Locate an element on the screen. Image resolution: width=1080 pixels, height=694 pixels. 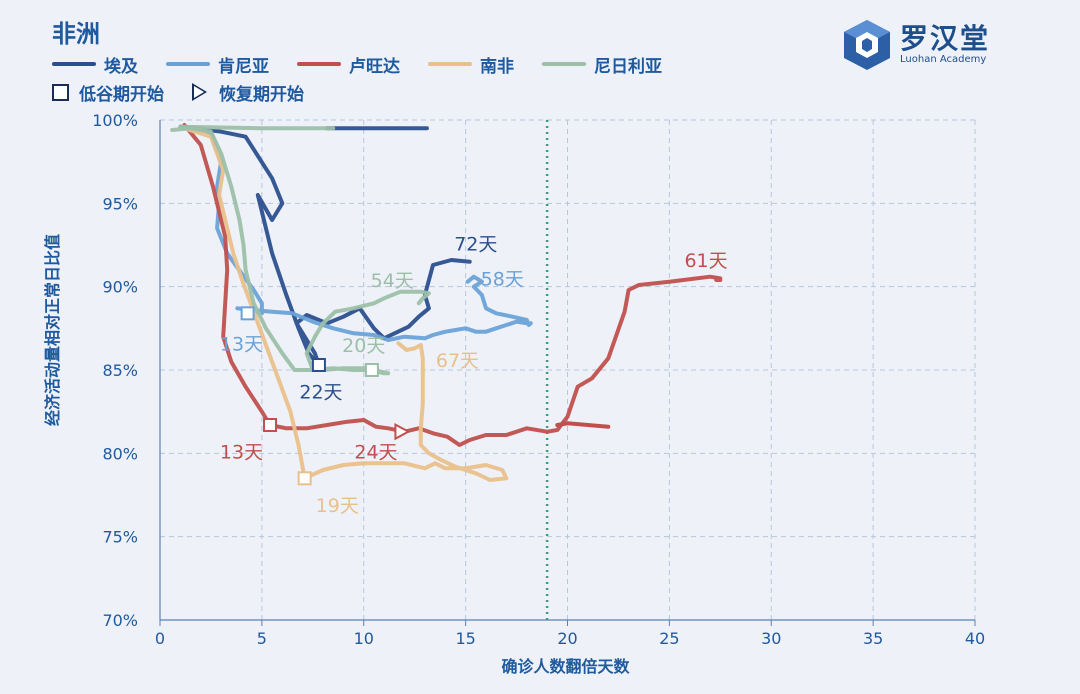
legend-label-recovery-start: 恢复期开始 is located at coordinates (261, 94).